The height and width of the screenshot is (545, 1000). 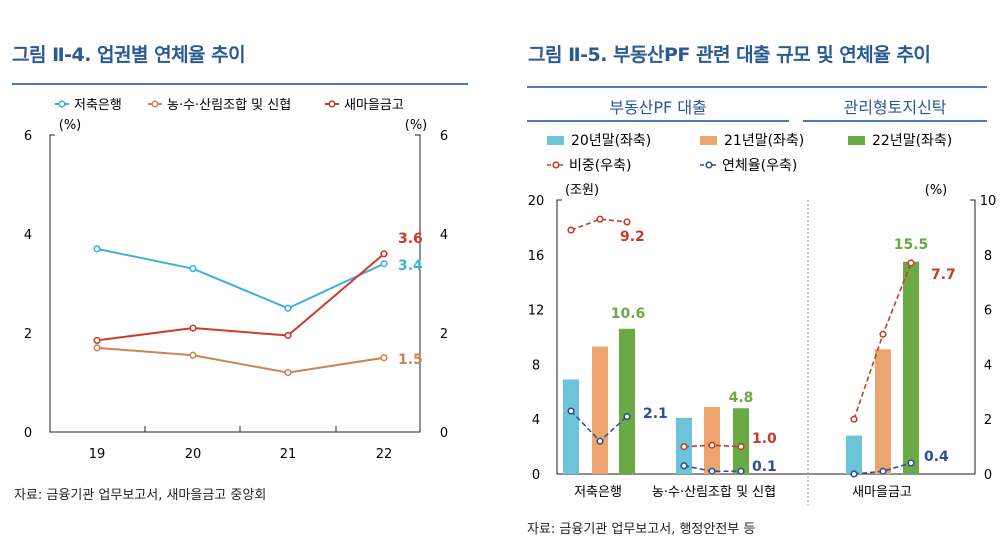 I want to click on line-value-label: 9.2, so click(x=632, y=237).